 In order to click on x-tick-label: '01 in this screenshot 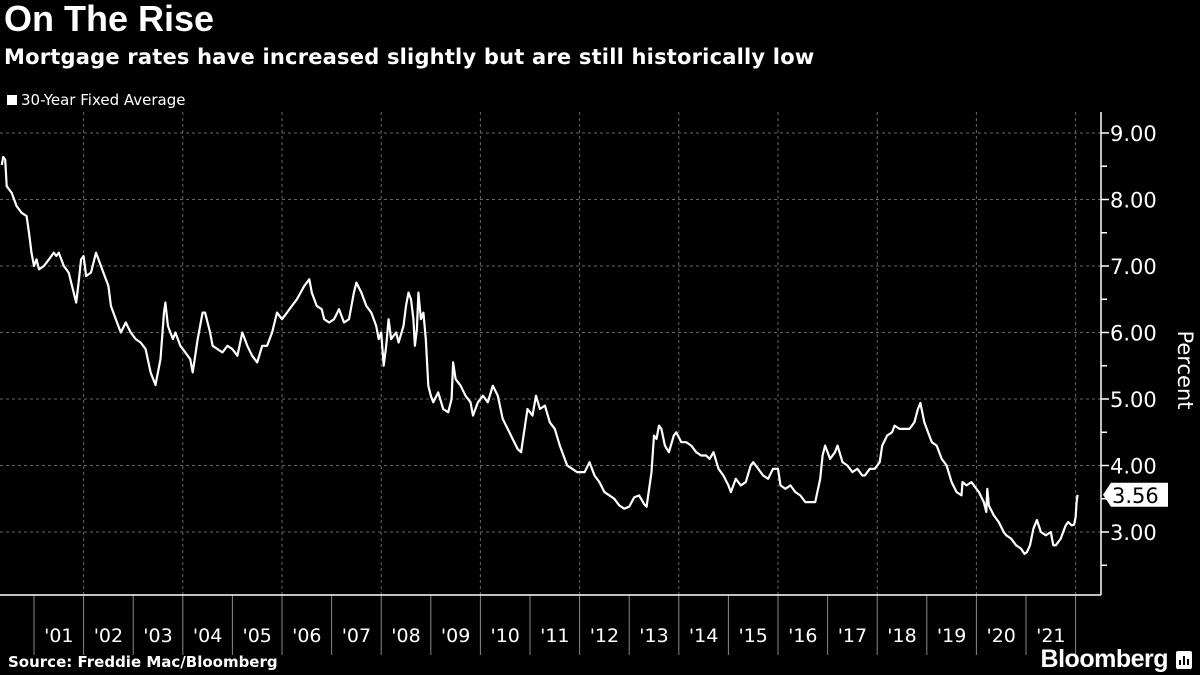, I will do `click(58, 636)`.